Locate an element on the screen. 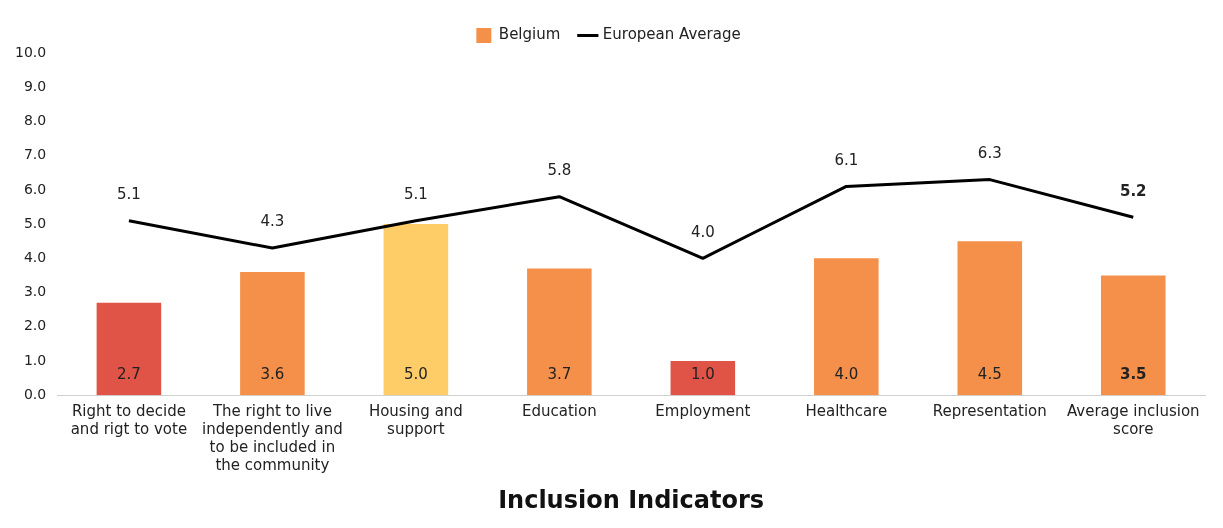  data-label: 4.3 is located at coordinates (272, 221).